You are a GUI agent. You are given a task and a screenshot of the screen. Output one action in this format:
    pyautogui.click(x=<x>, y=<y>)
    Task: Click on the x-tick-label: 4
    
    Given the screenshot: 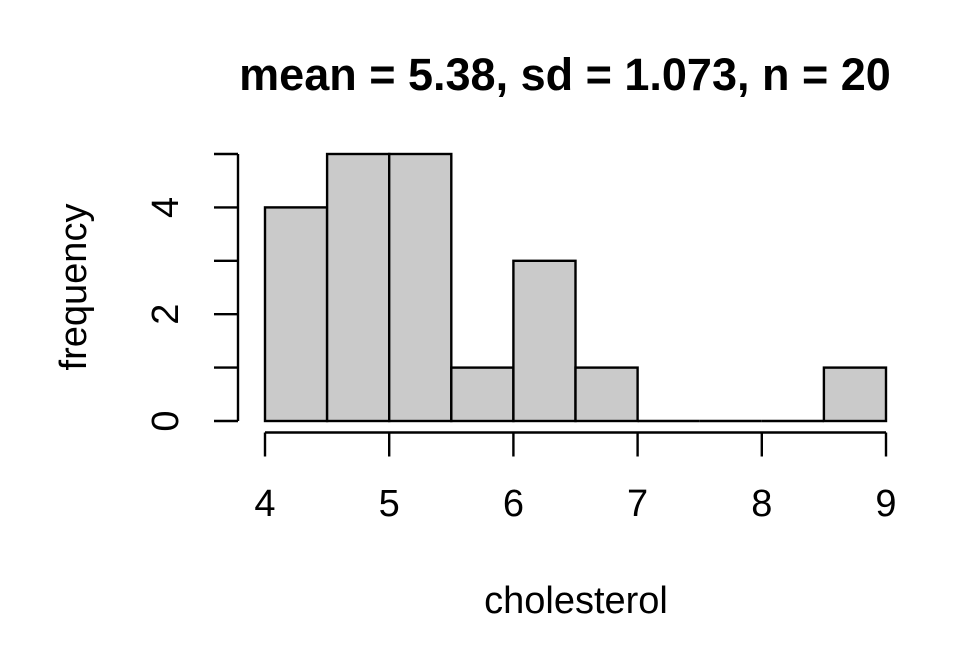 What is the action you would take?
    pyautogui.click(x=264, y=504)
    